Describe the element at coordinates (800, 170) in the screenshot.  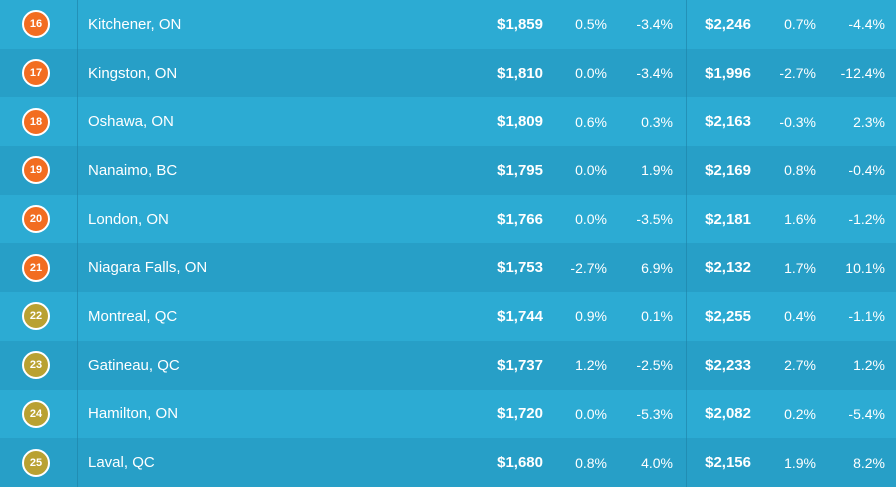
I see `two-bedroom-monthly-change: 0.8%` at that location.